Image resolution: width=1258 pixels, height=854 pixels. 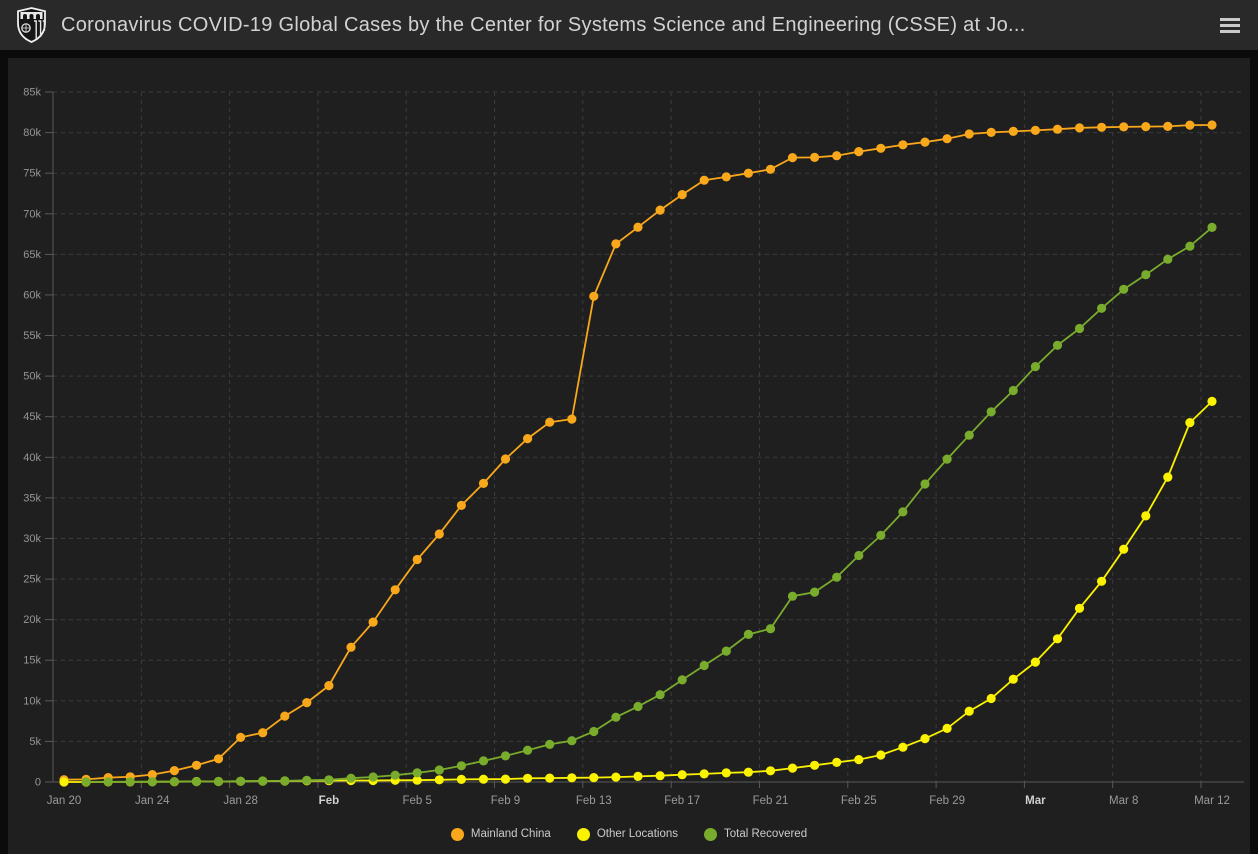 I want to click on svg-text: Feb 9, so click(x=505, y=801).